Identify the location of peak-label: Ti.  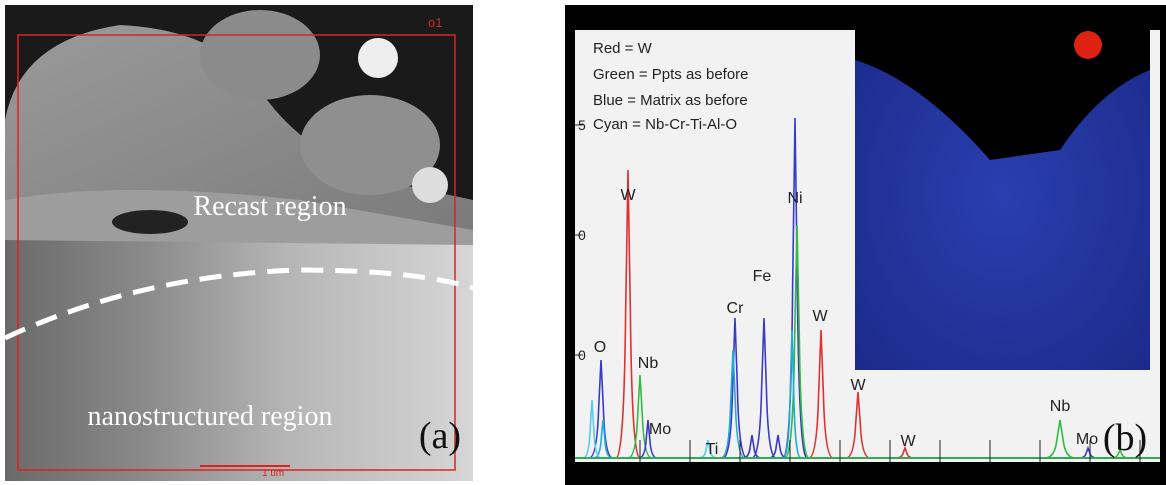
(712, 449).